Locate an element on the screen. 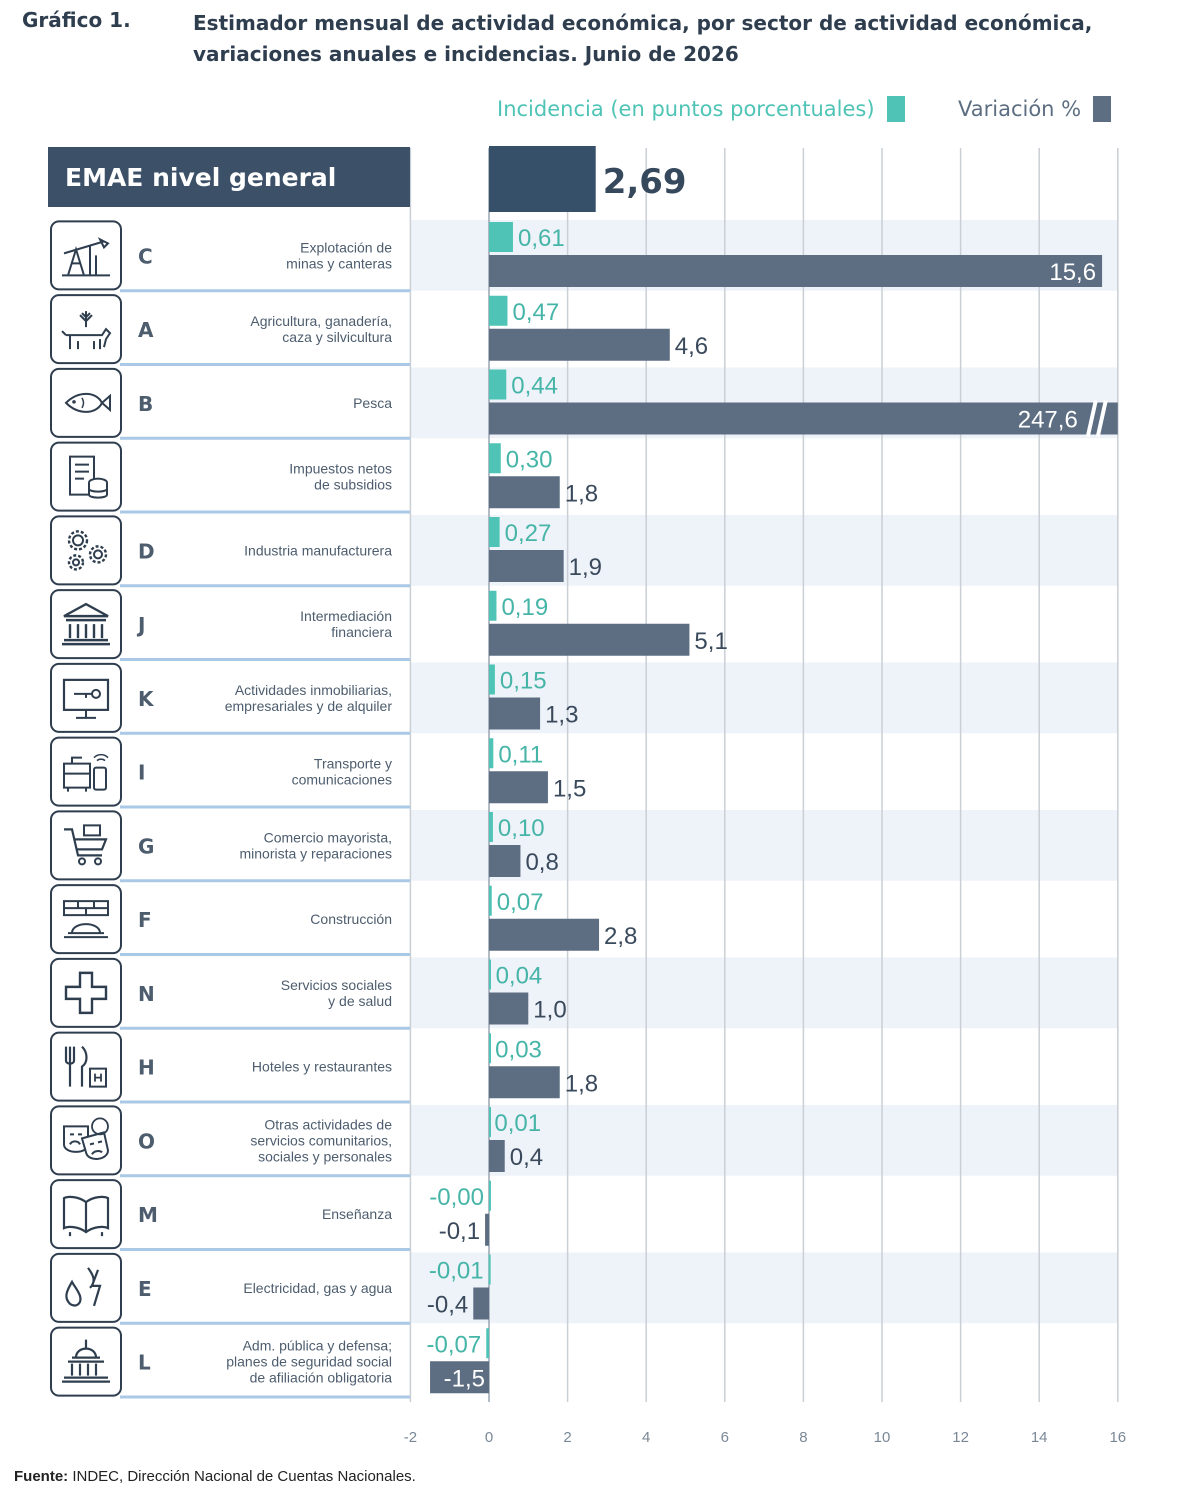 The height and width of the screenshot is (1488, 1200). variation-value-label: 0,8 is located at coordinates (541, 862).